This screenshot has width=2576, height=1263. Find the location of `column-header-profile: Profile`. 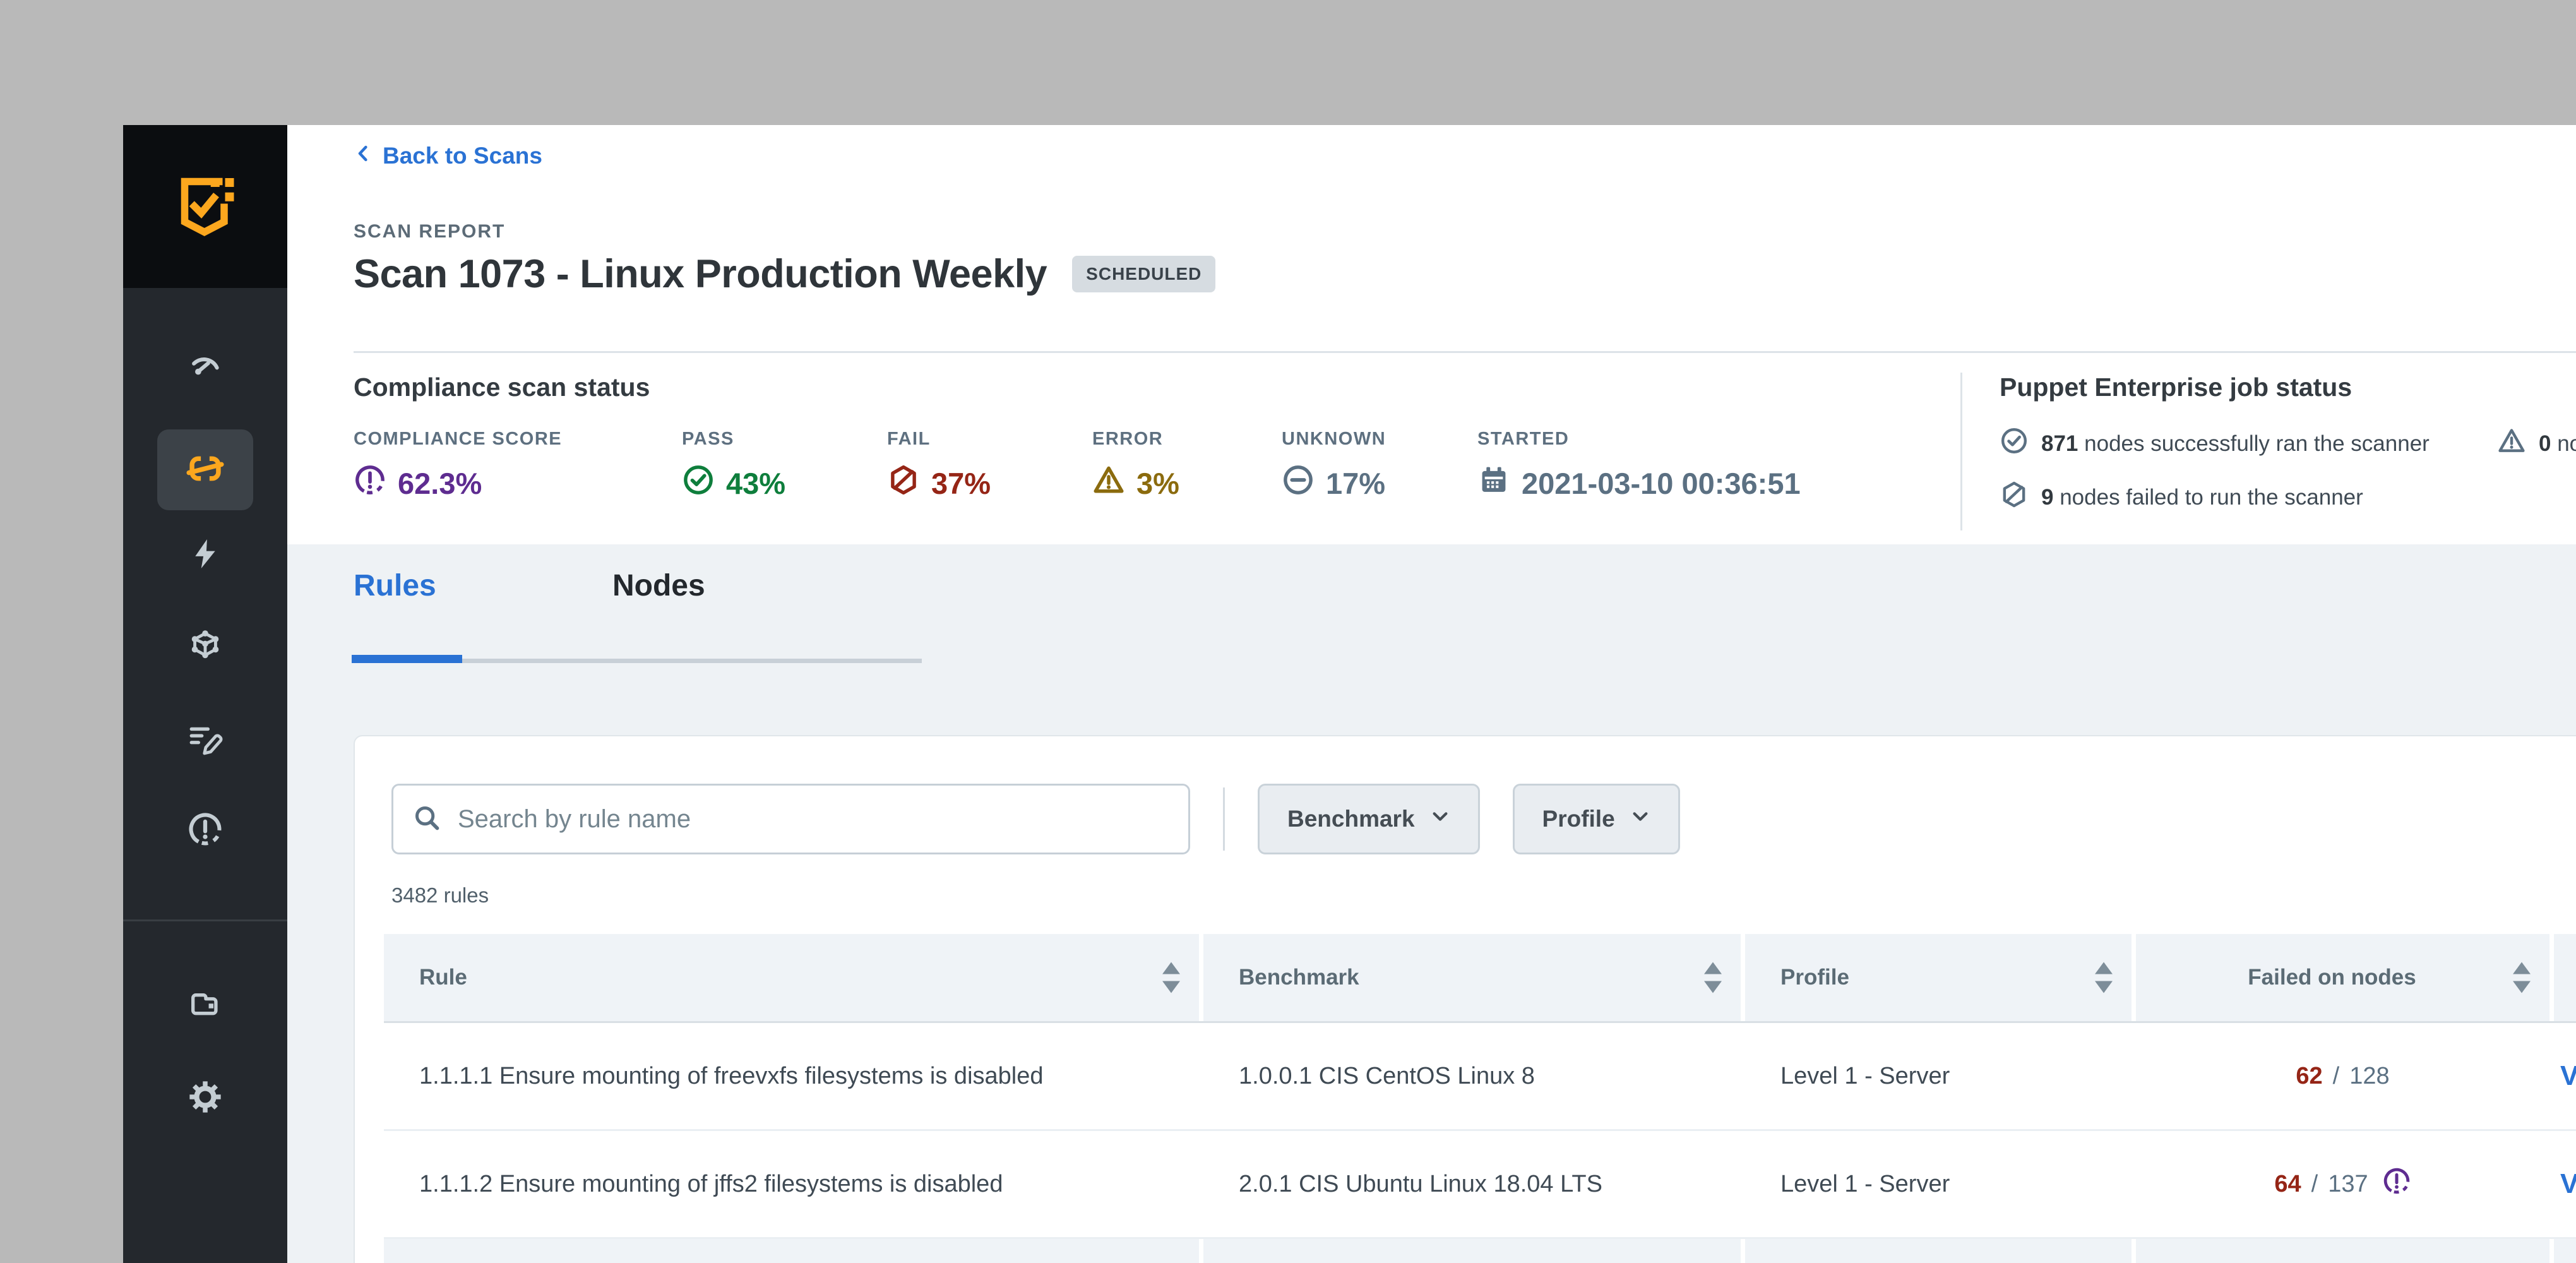

column-header-profile: Profile is located at coordinates (1938, 977).